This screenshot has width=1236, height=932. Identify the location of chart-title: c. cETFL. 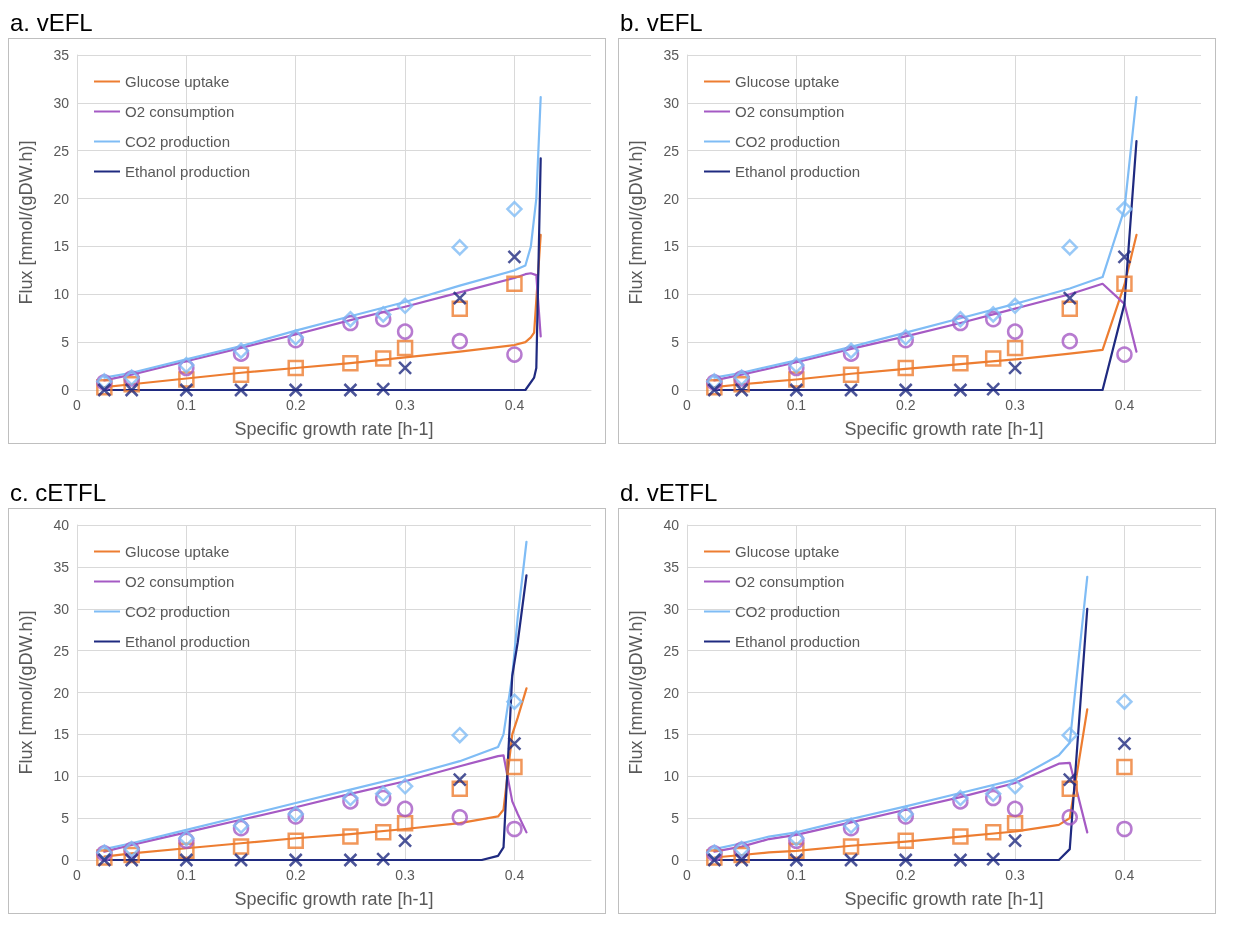
(58, 493).